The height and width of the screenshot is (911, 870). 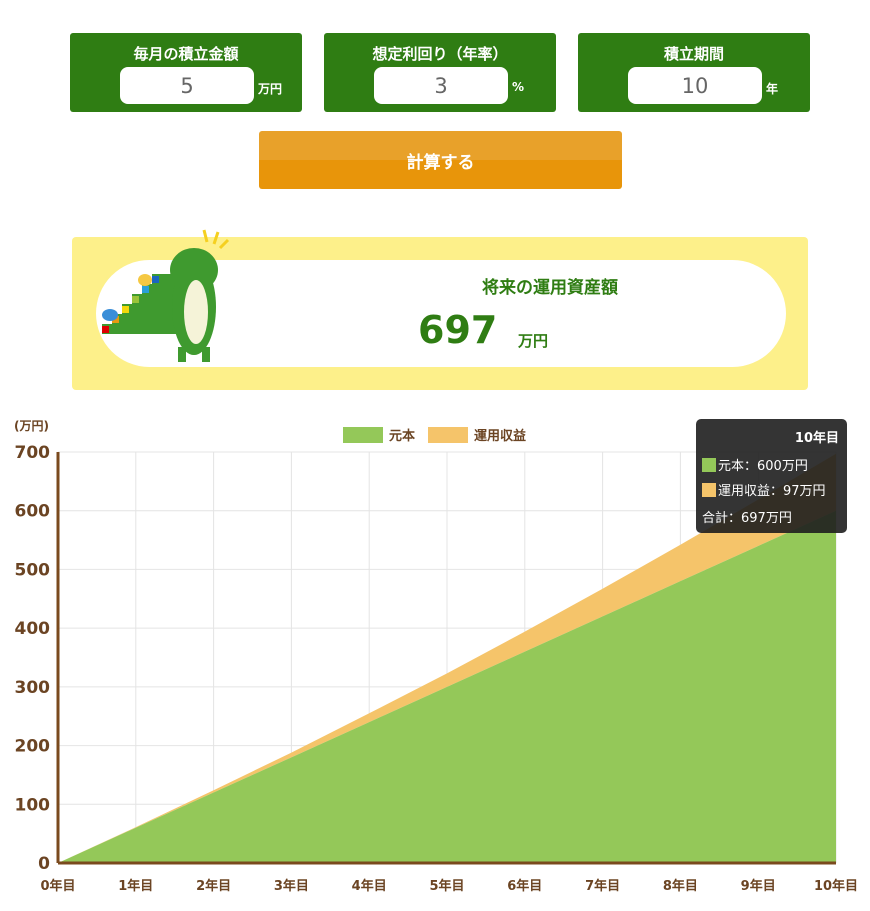 I want to click on rate-label: 想定利回り（年率）, so click(x=440, y=54).